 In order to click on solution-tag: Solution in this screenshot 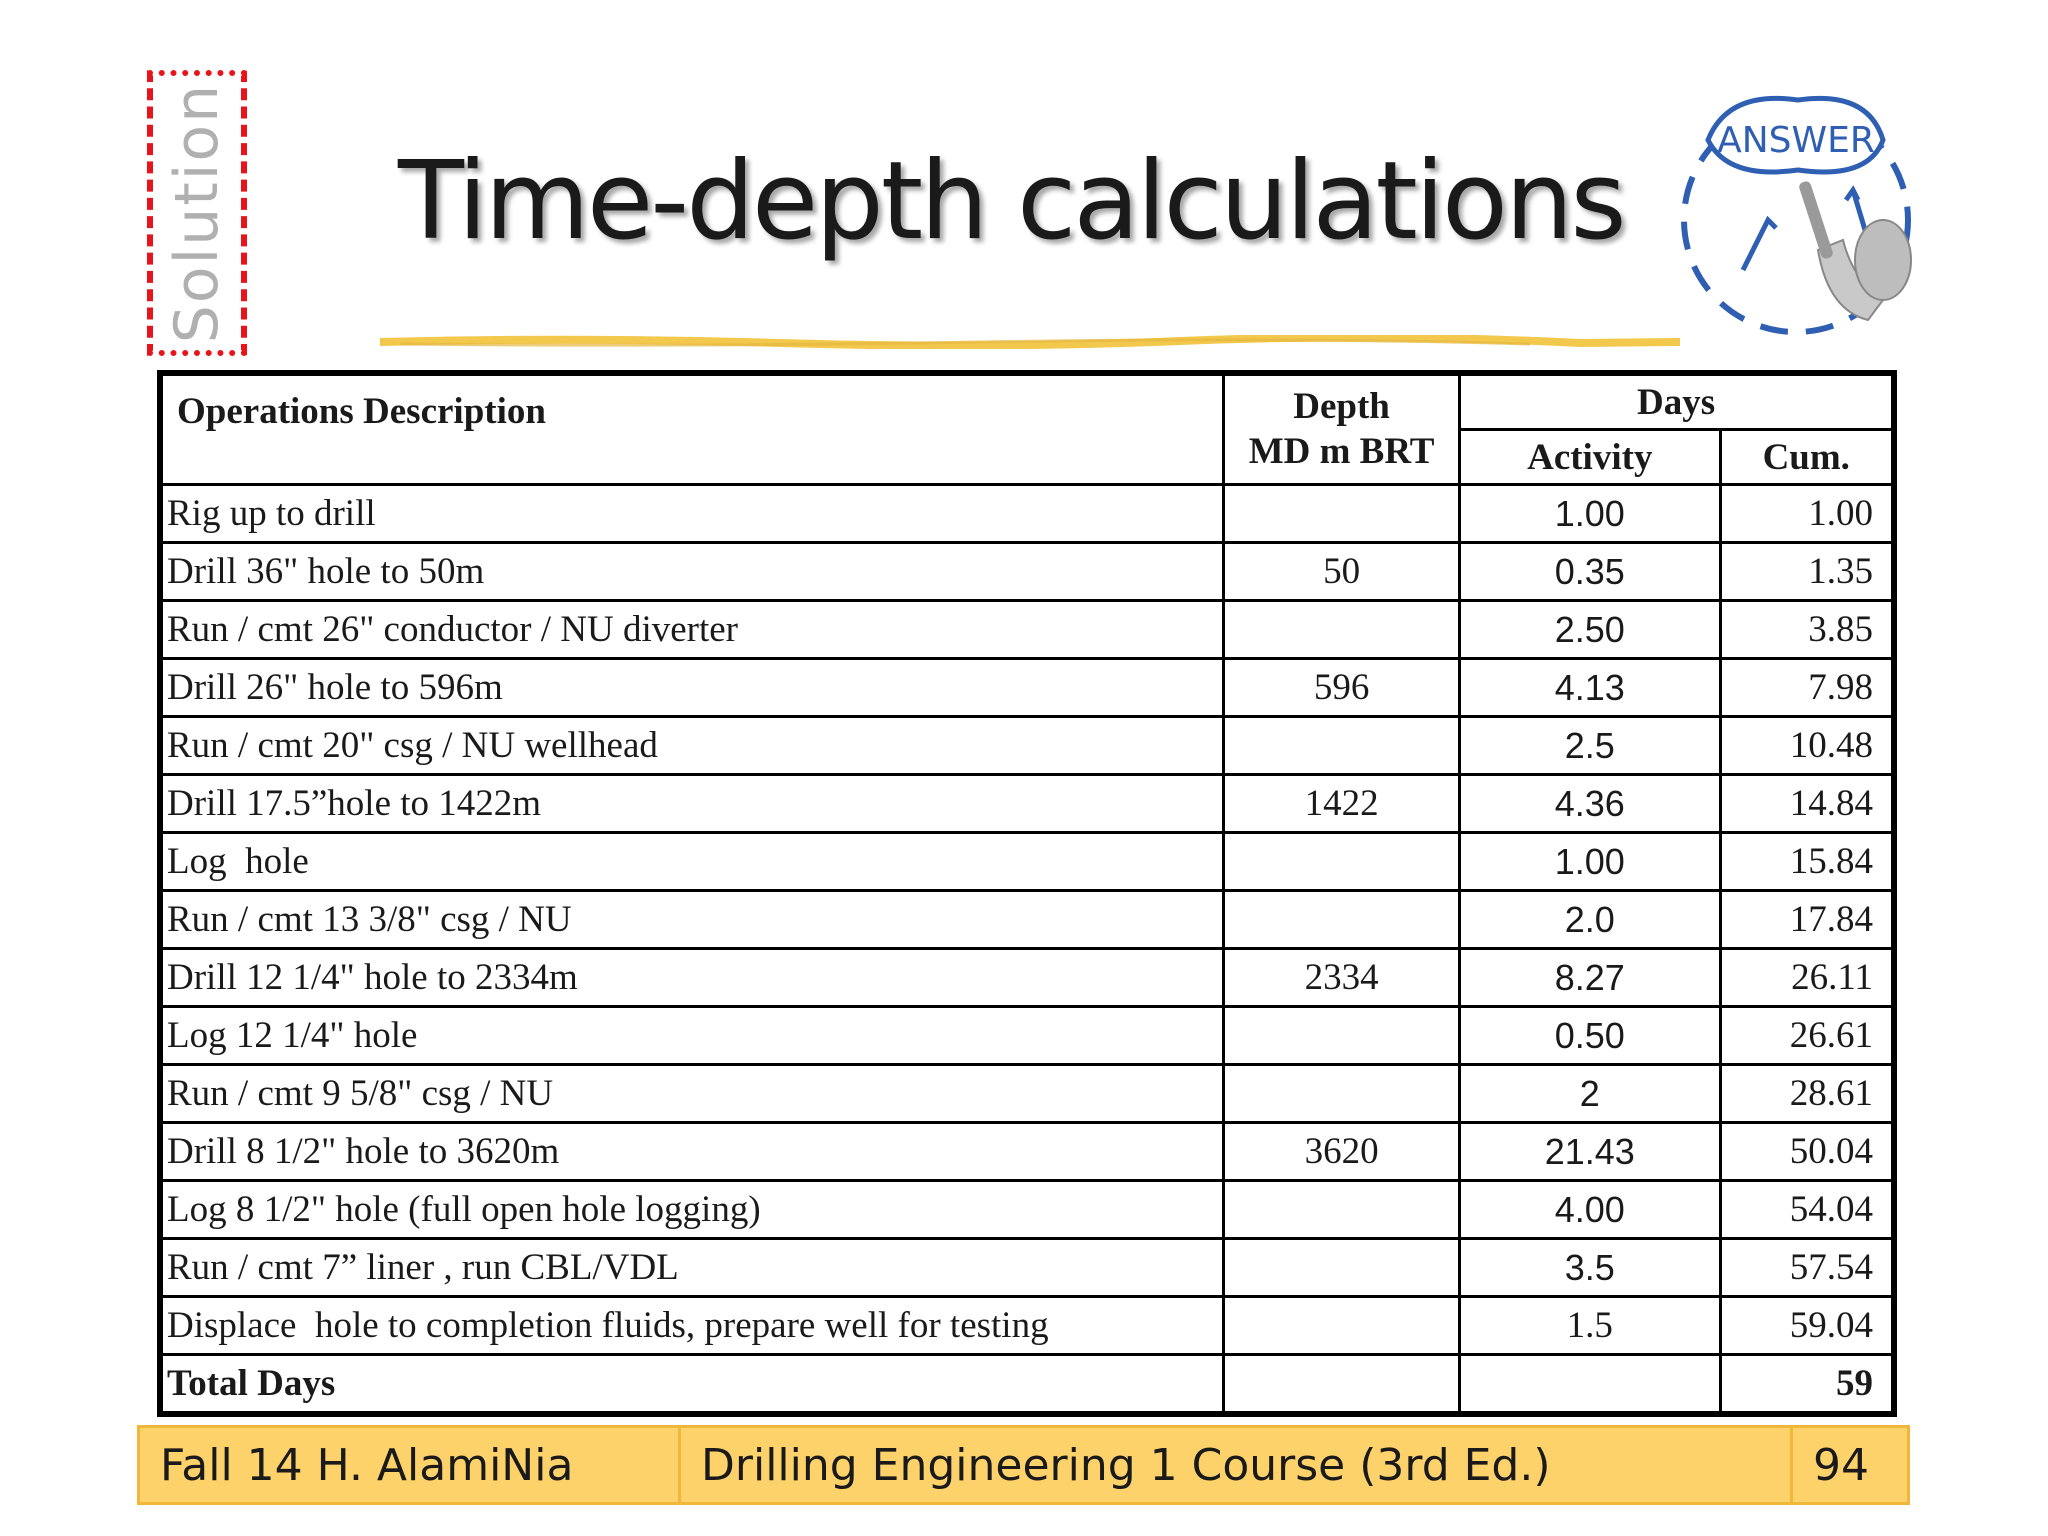, I will do `click(197, 213)`.